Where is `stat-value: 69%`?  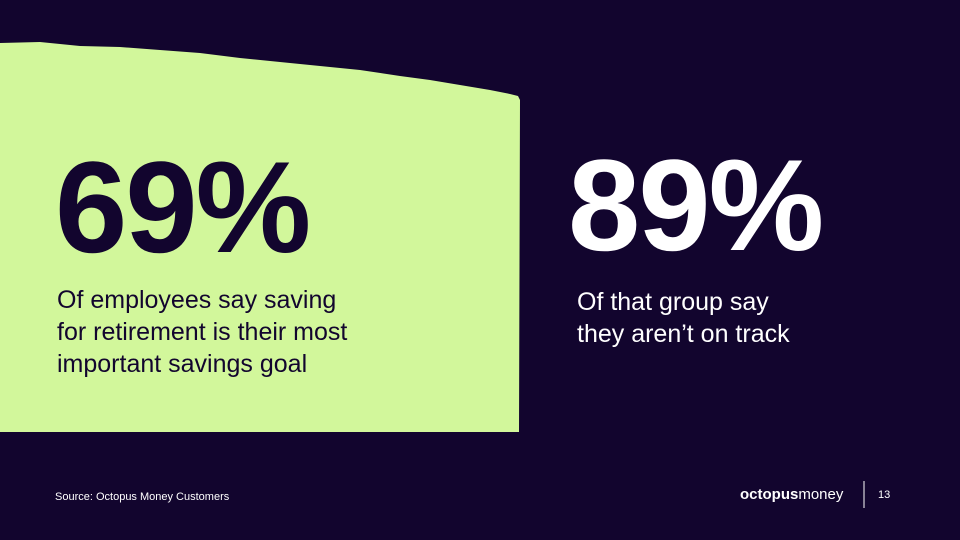
stat-value: 69% is located at coordinates (182, 207).